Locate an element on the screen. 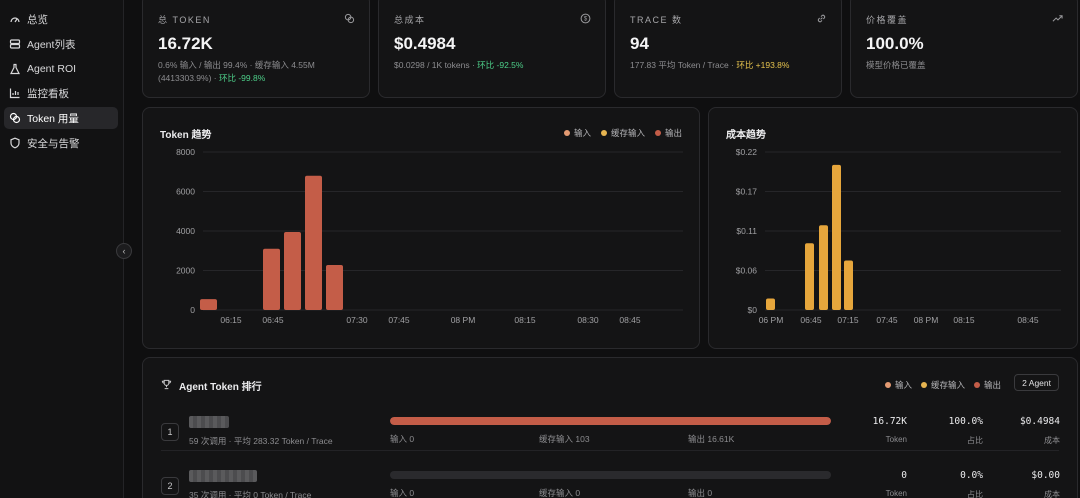 The image size is (1080, 498). ranking-title: Agent Token 排行 is located at coordinates (211, 385).